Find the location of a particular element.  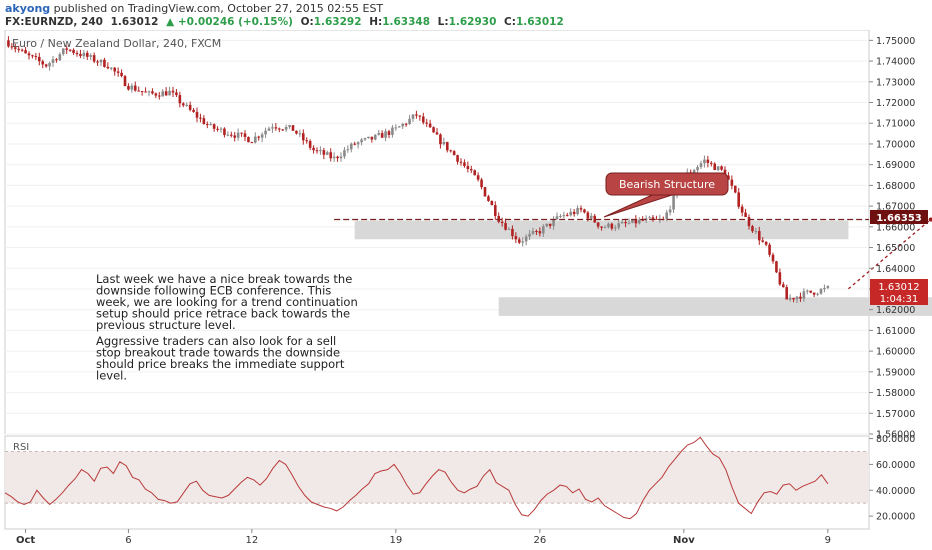

rsi-tick-label: 80.0000 is located at coordinates (895, 439).